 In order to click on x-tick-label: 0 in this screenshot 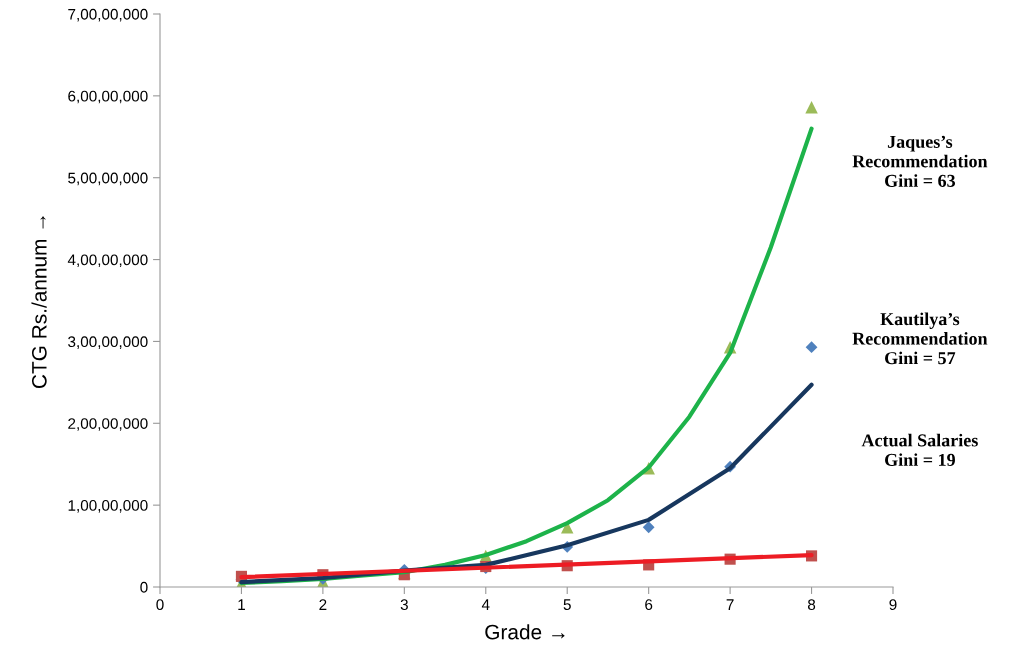, I will do `click(160, 605)`.